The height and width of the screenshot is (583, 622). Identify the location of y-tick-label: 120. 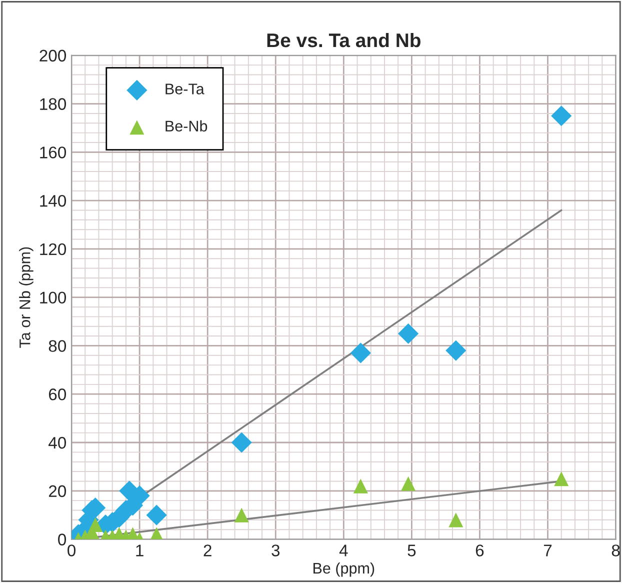
(53, 249).